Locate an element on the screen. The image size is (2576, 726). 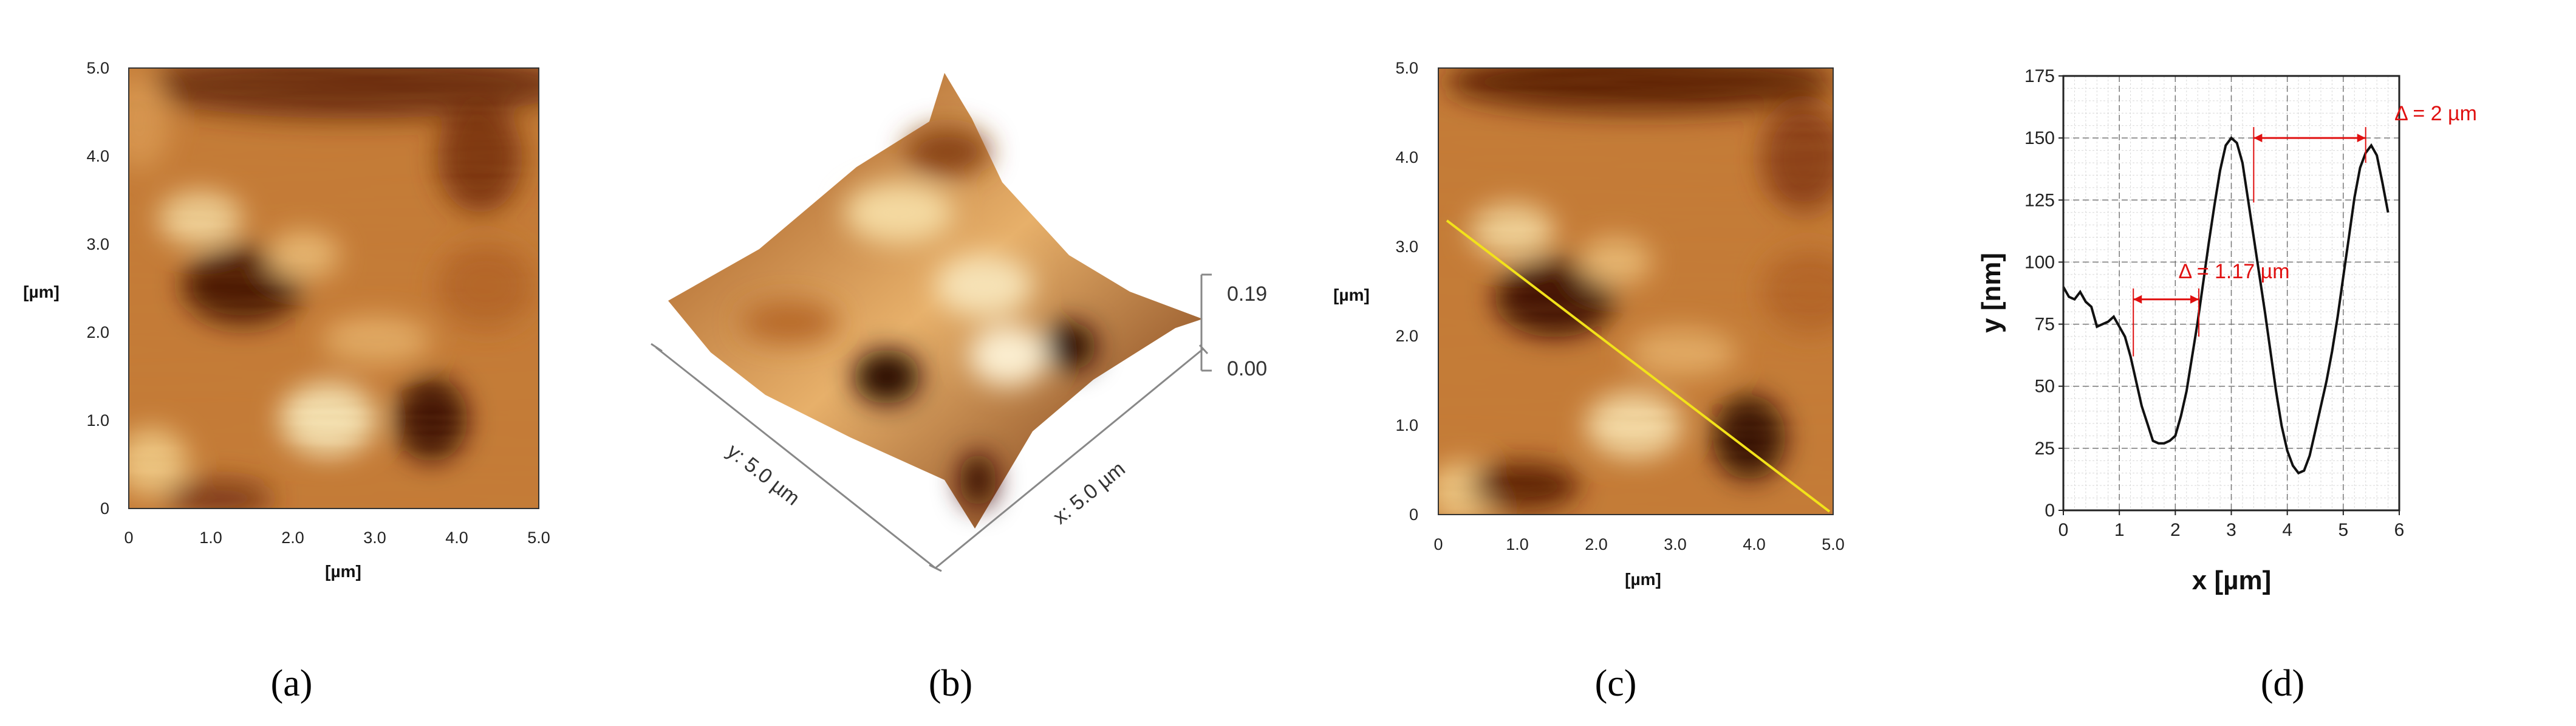
y-axis-title-d: y [nm] is located at coordinates (1991, 293).